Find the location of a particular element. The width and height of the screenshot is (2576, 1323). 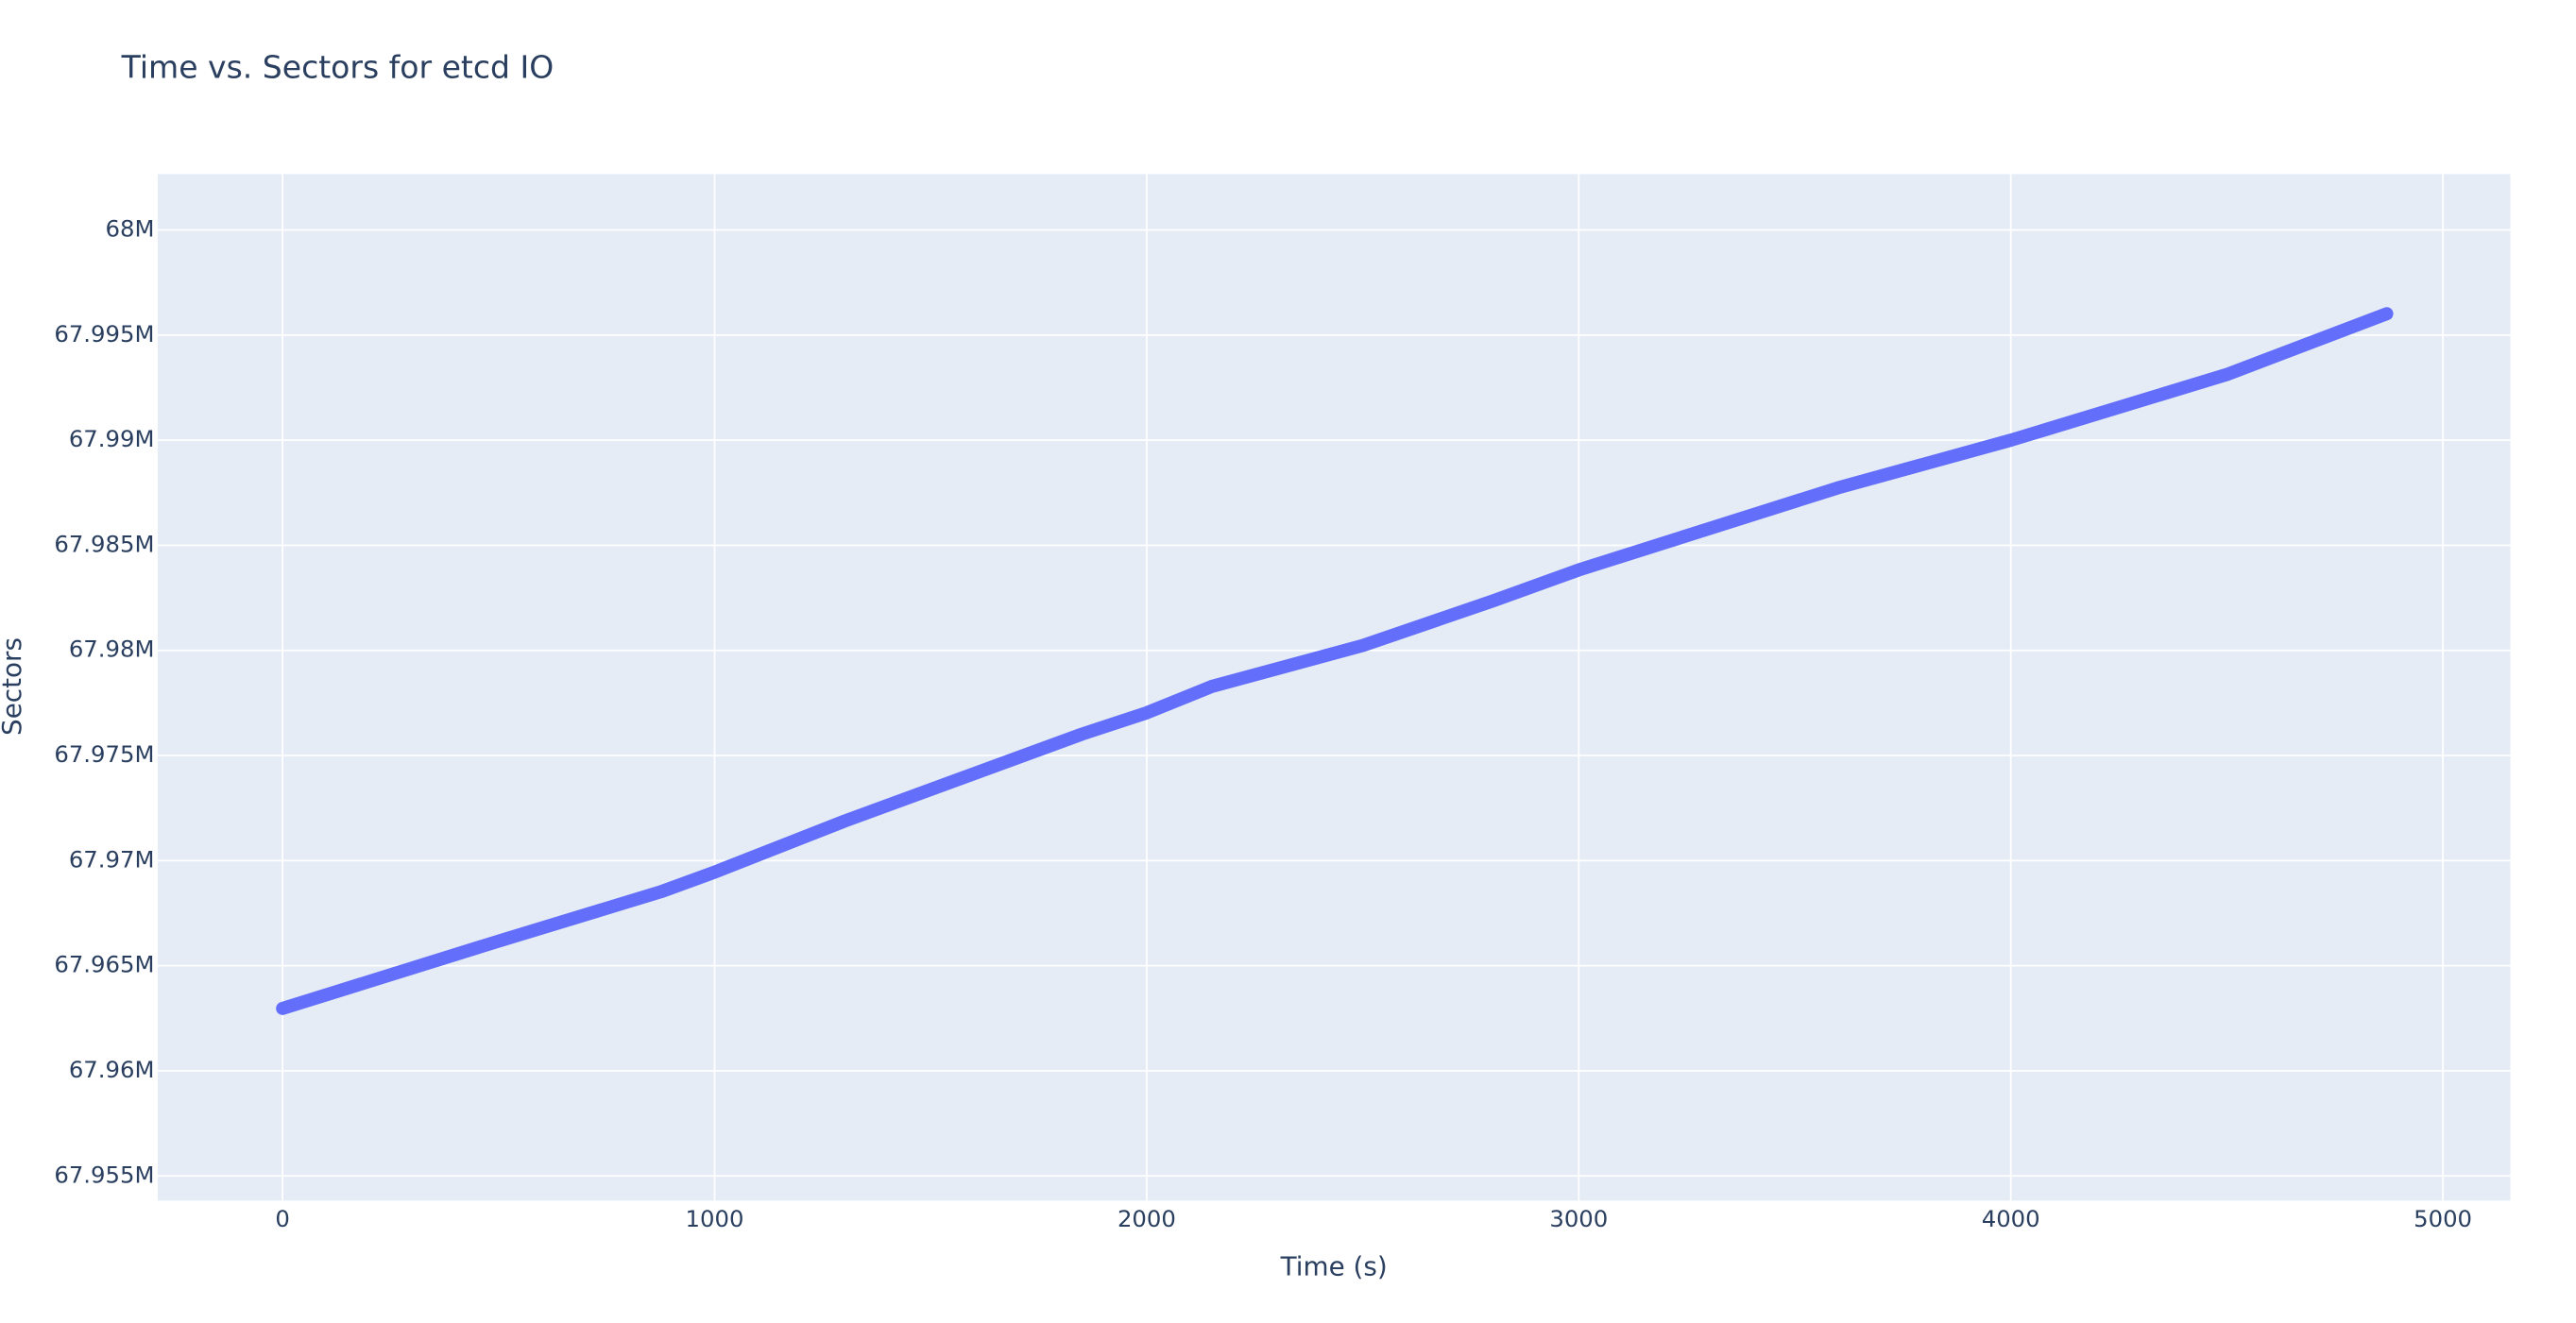

y-tick-label: 67.975M is located at coordinates (104, 754).